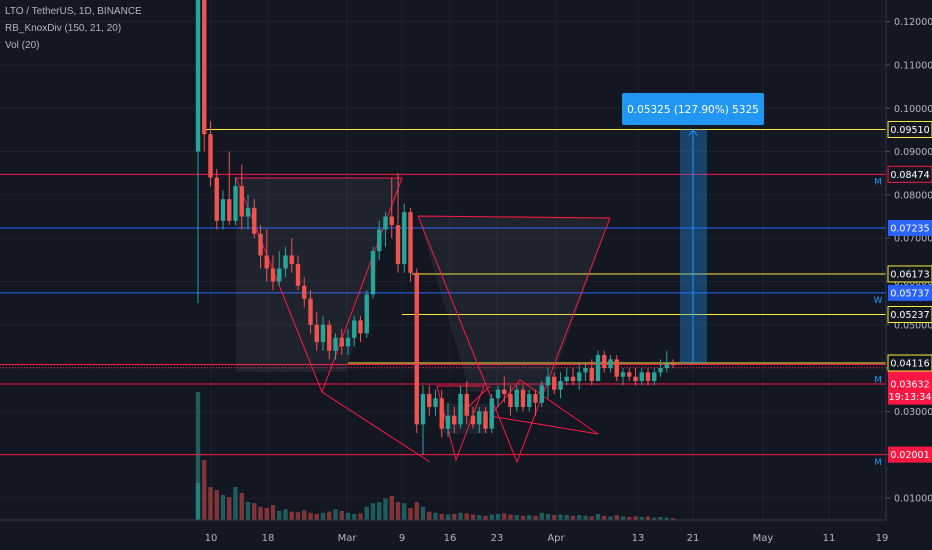 The width and height of the screenshot is (932, 550). I want to click on pattern-leg, so click(477, 398).